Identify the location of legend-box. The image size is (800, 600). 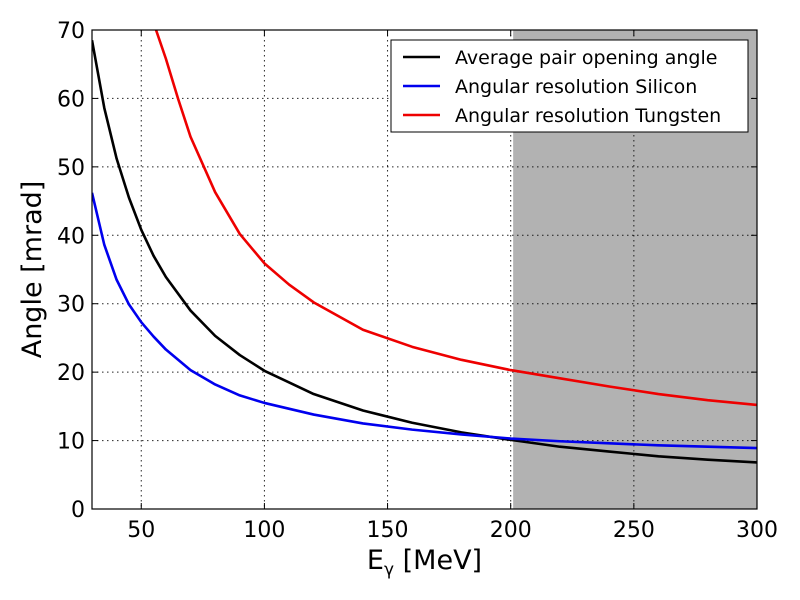
(569, 86).